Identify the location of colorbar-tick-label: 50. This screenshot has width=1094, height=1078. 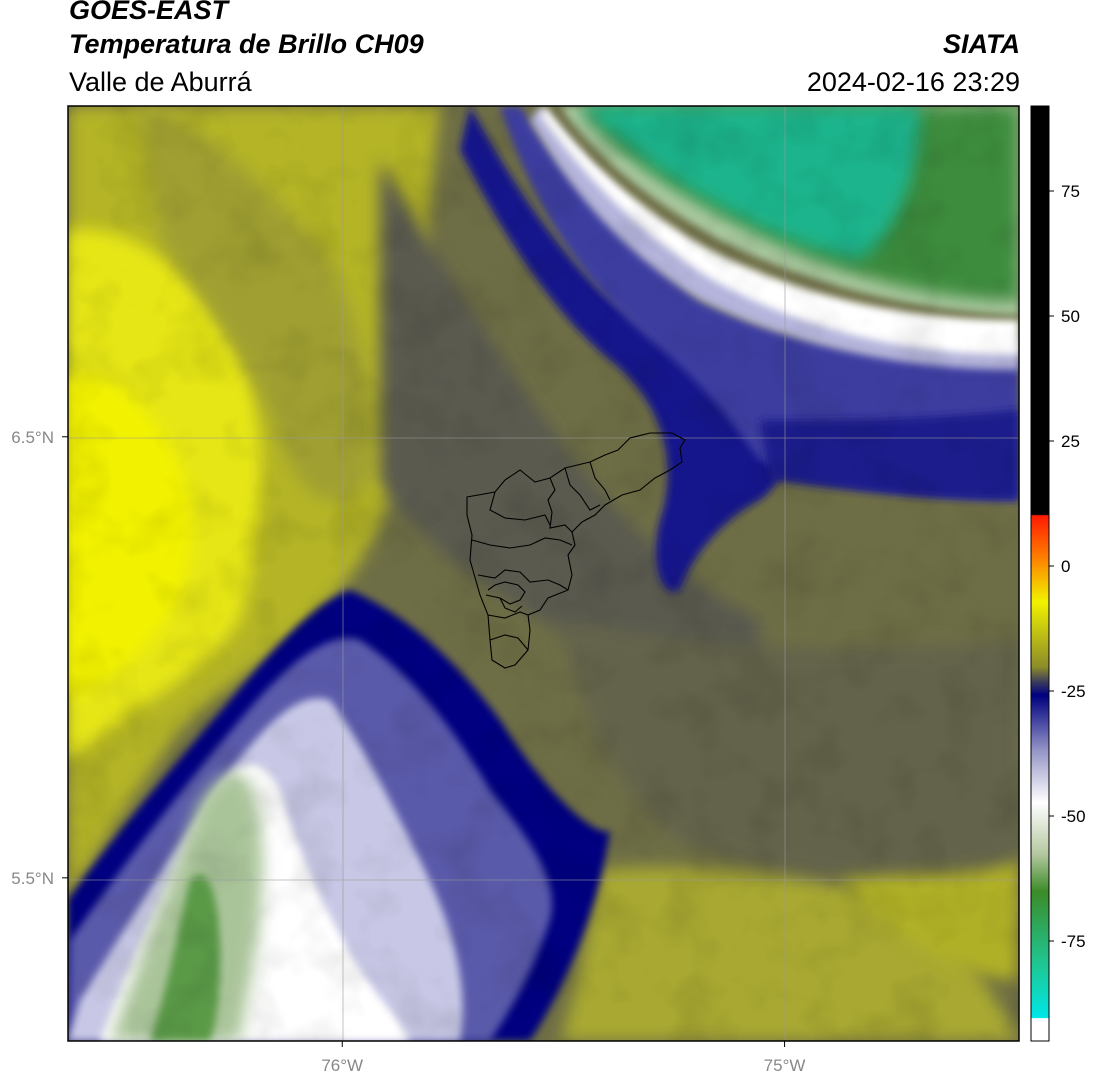
(1070, 316).